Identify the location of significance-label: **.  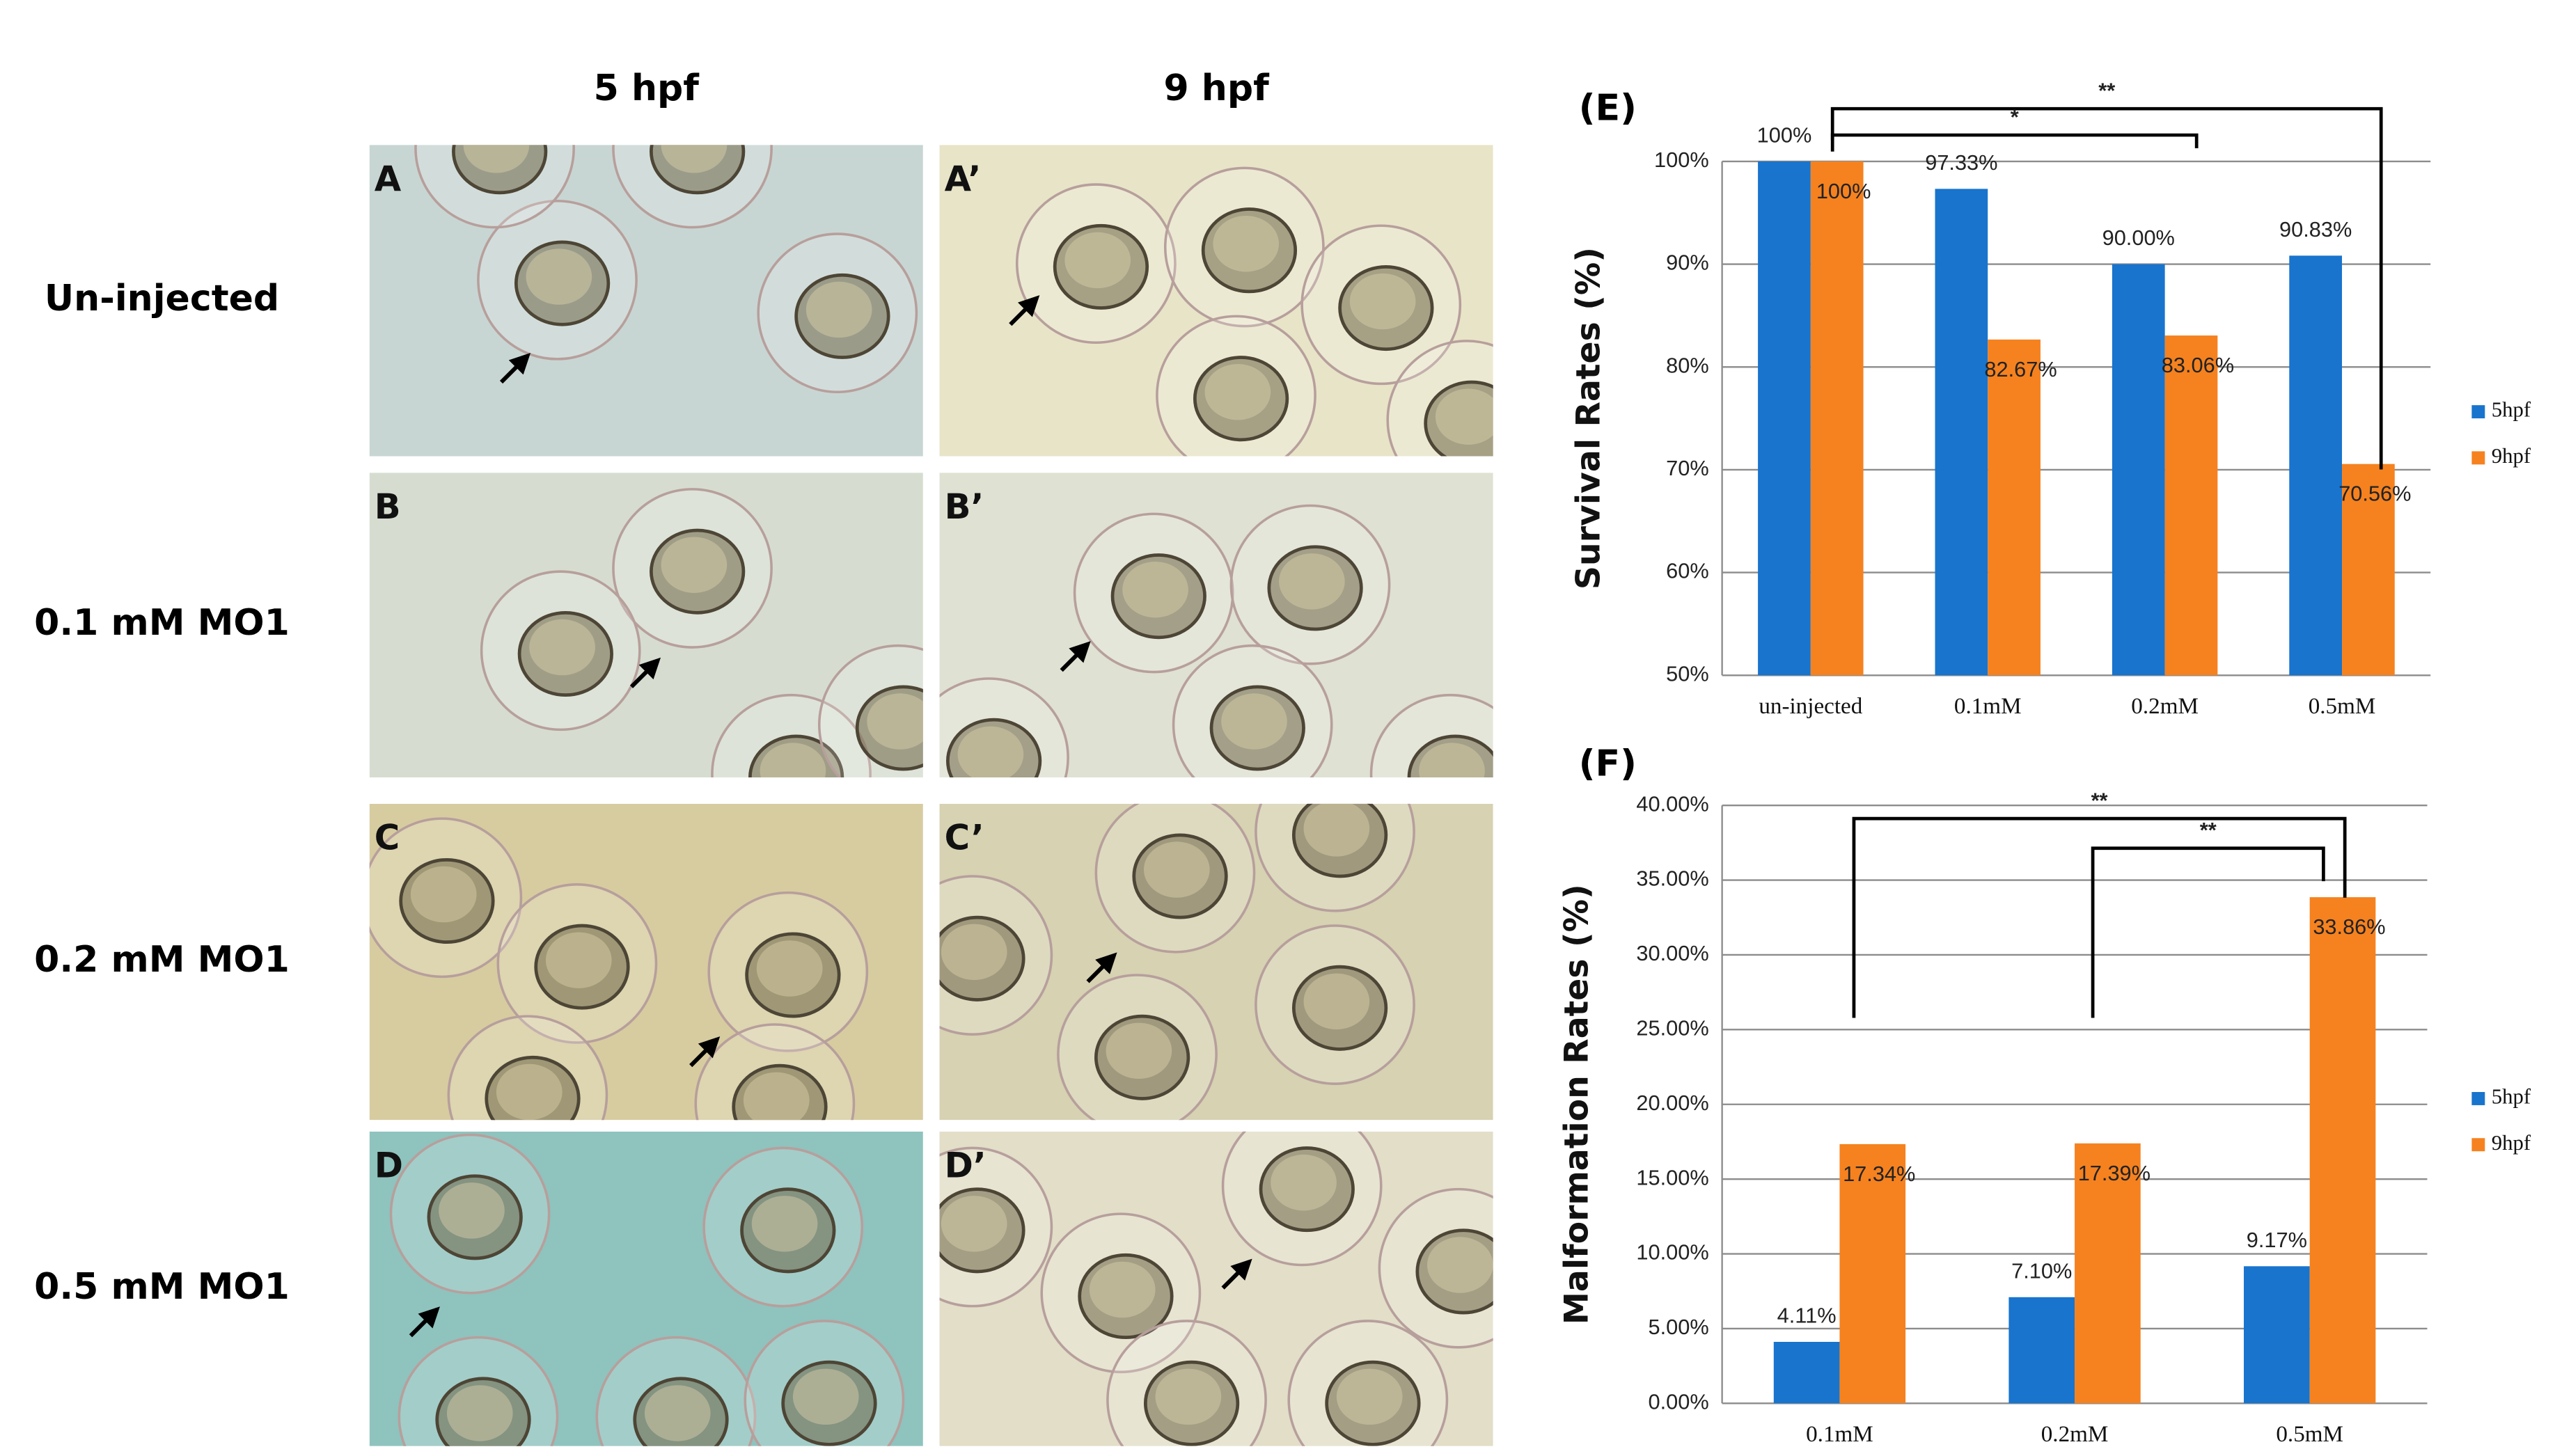
(2099, 801).